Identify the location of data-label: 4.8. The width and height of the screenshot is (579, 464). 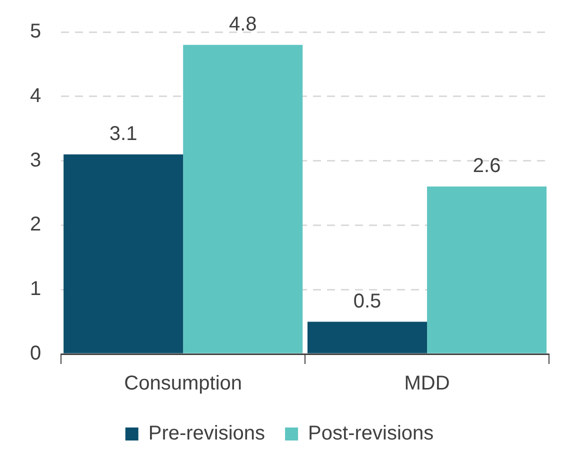
(242, 24).